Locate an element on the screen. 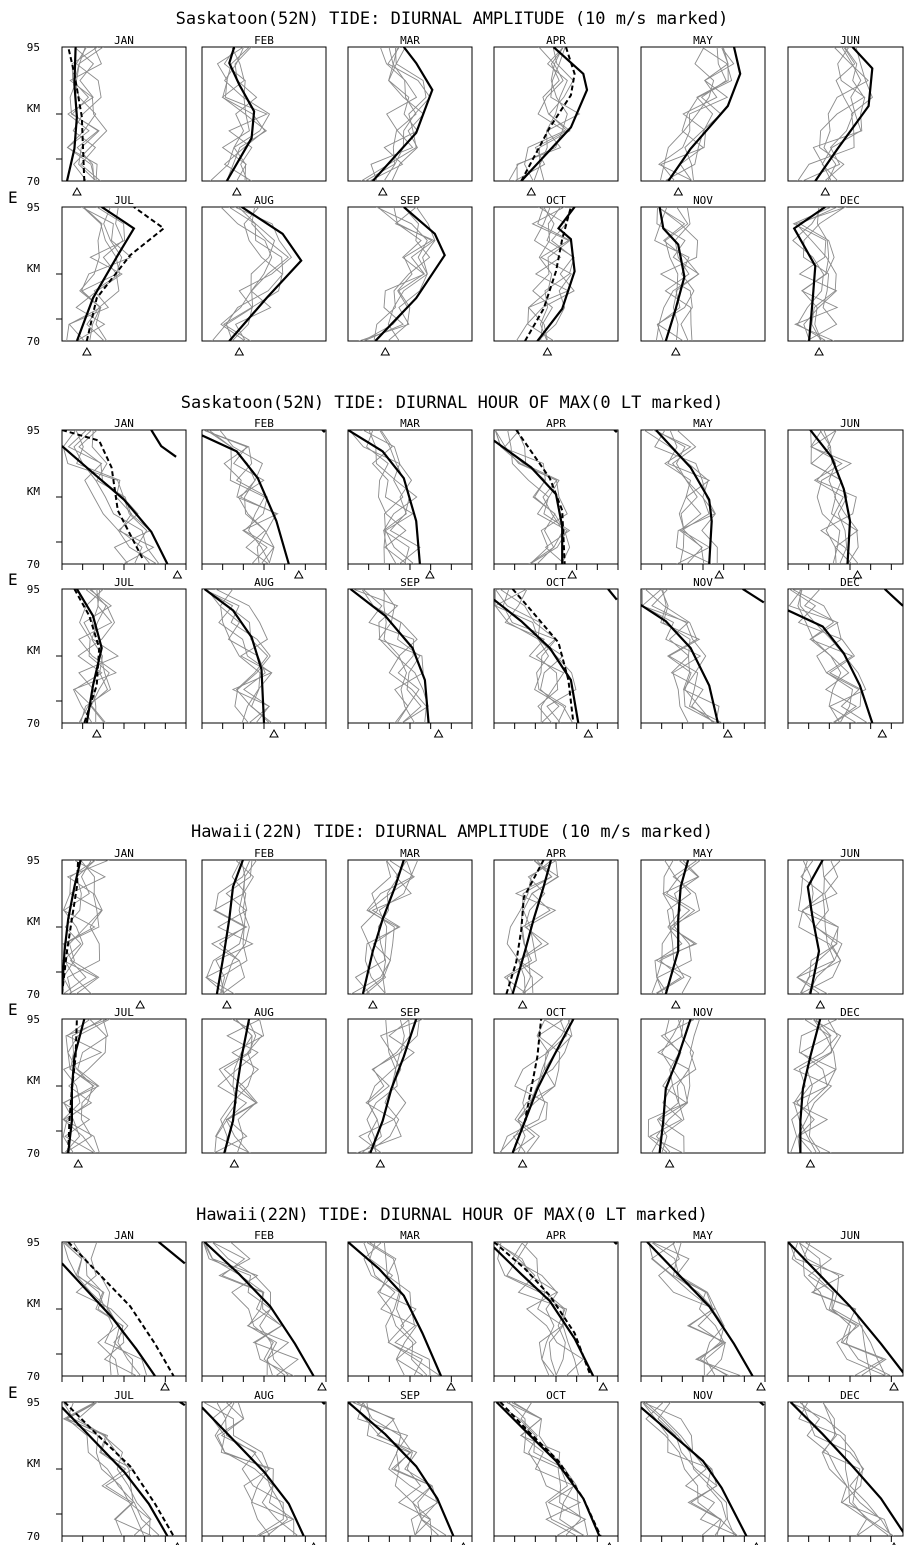 The width and height of the screenshot is (904, 1545). month-label: JUN is located at coordinates (850, 40).